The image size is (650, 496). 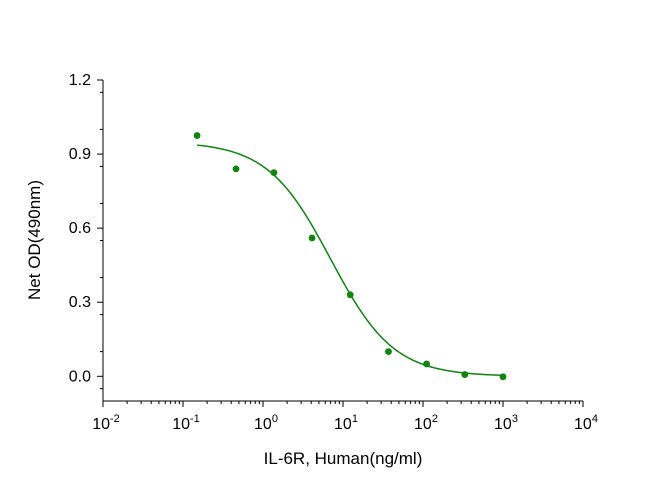 What do you see at coordinates (346, 423) in the screenshot?
I see `x-tick-label: 10¹` at bounding box center [346, 423].